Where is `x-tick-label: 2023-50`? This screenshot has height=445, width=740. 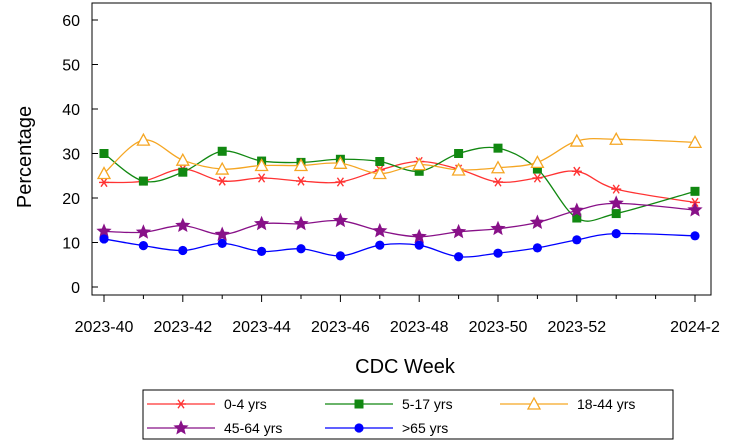 x-tick-label: 2023-50 is located at coordinates (498, 327).